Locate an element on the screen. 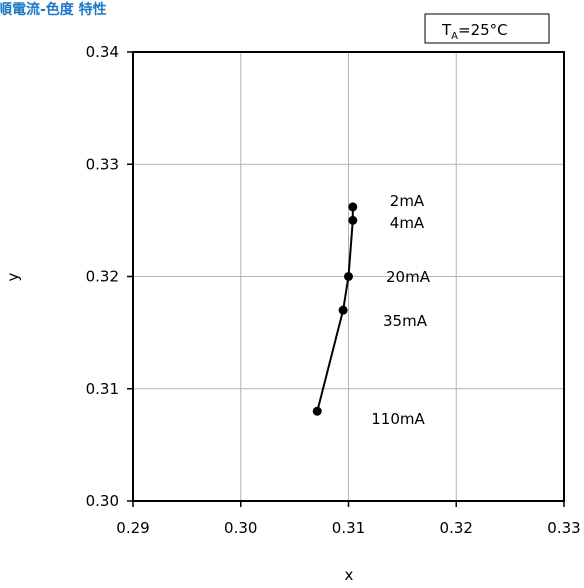  condition-main: T is located at coordinates (446, 30).